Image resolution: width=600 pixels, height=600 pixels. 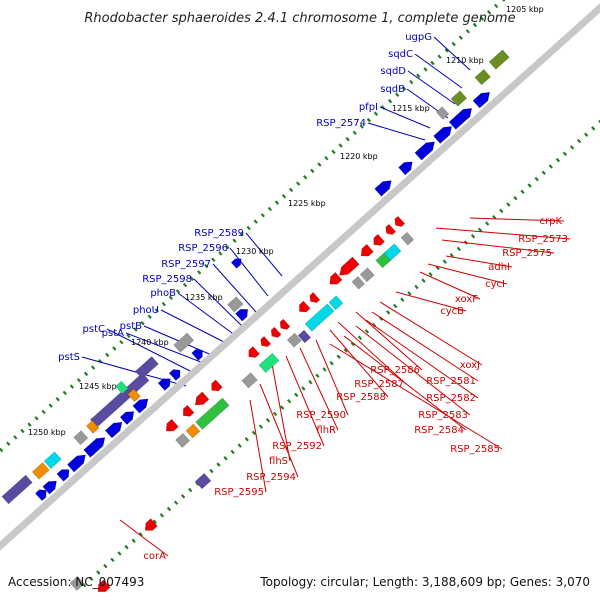 What do you see at coordinates (94, 329) in the screenshot?
I see `gene-label: pstC` at bounding box center [94, 329].